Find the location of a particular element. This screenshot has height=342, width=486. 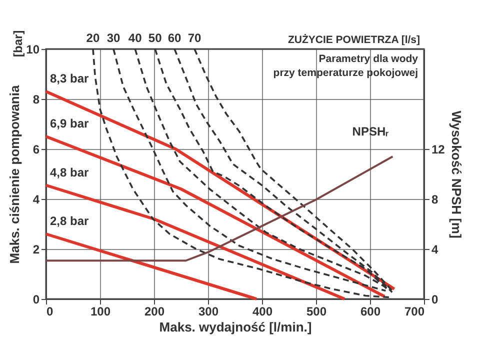

y-axis-title: Maks. ciśnienie pompowania is located at coordinates (14, 174).